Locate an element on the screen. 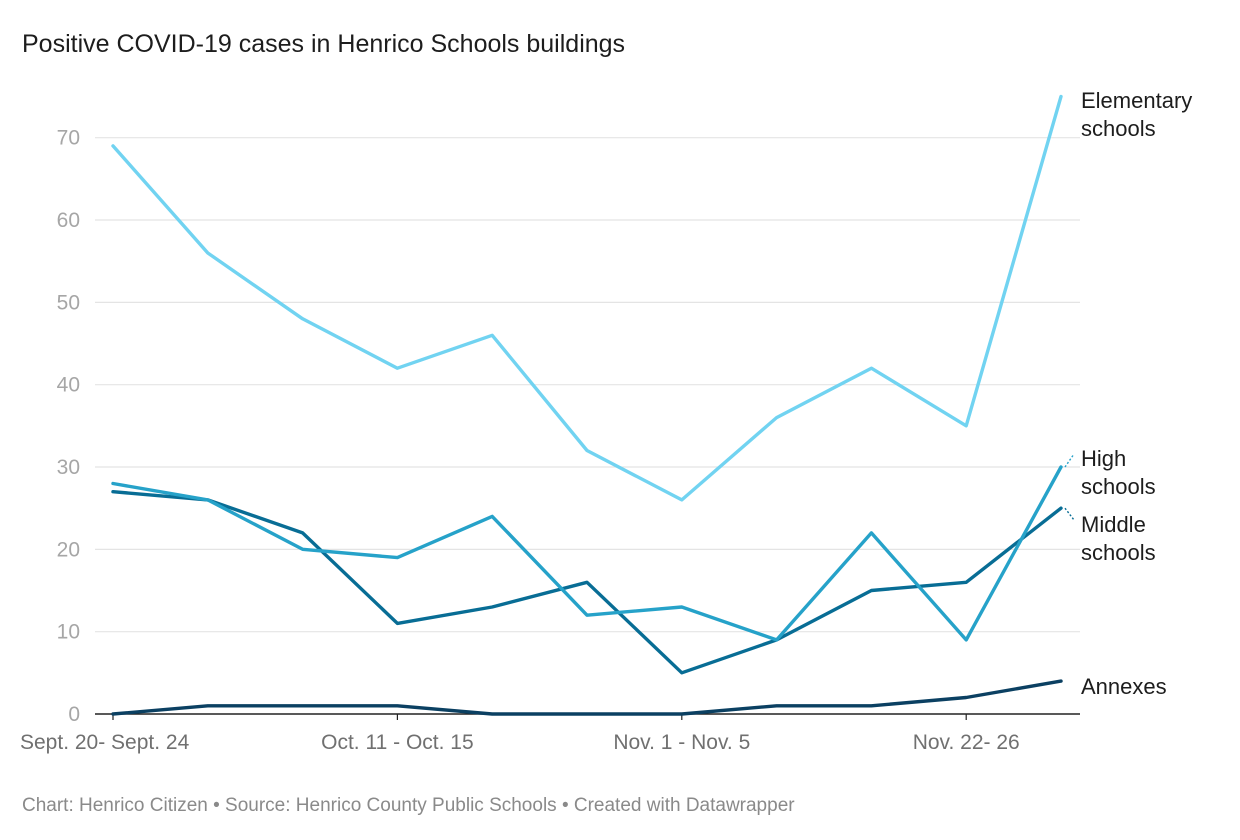 The height and width of the screenshot is (840, 1240). high-label: High is located at coordinates (1103, 458).